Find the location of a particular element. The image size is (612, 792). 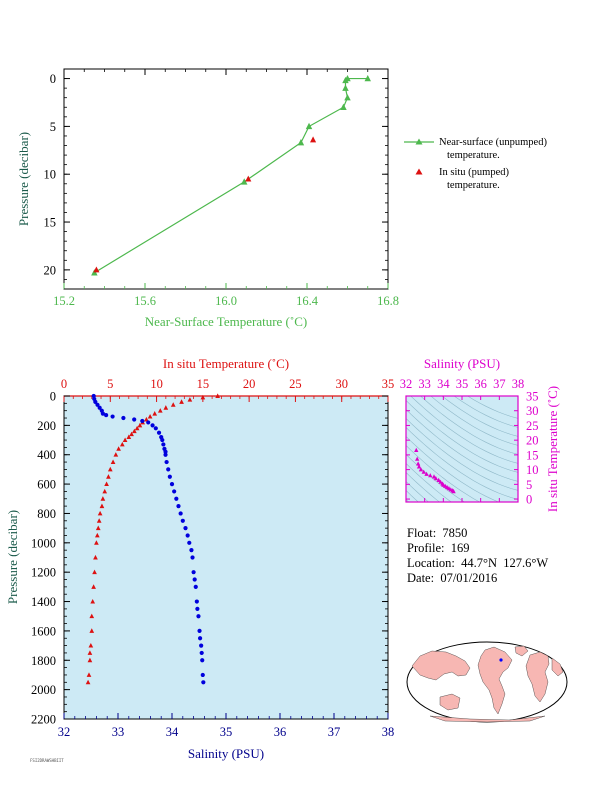

ts-y-tick-label: 15 is located at coordinates (532, 455).